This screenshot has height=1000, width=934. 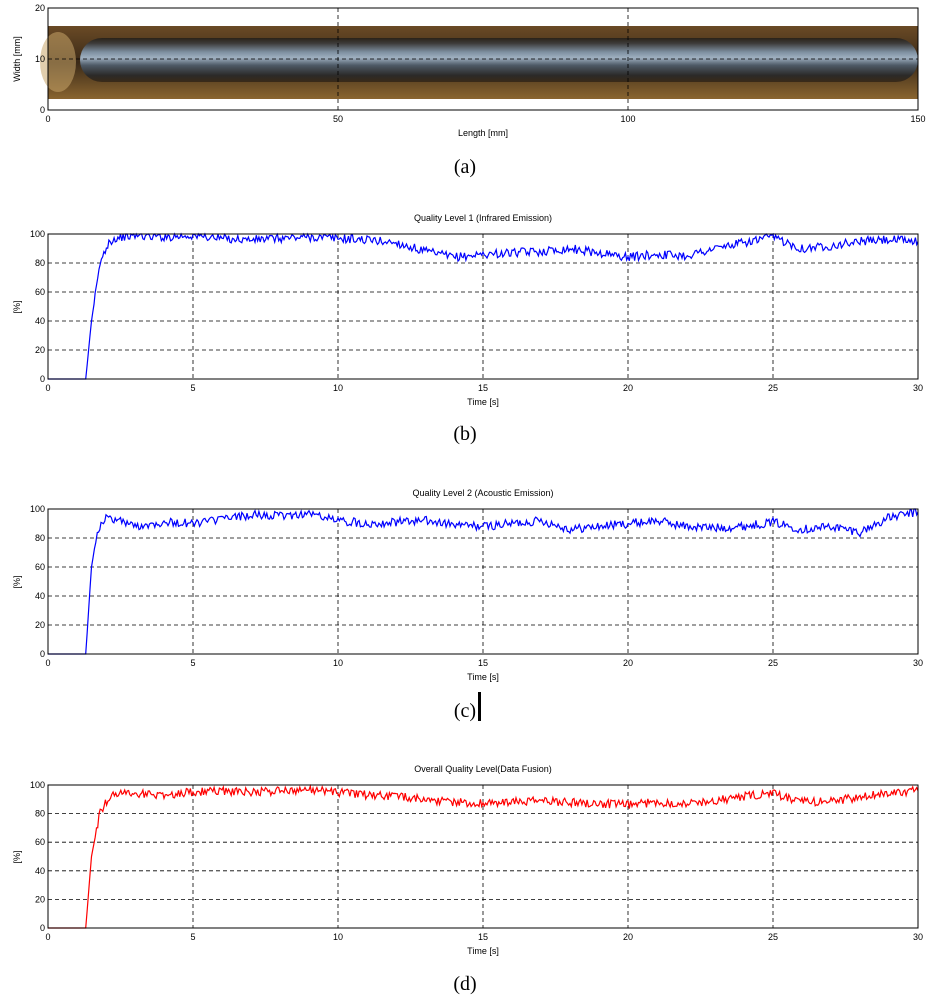 I want to click on y-axis-label: Width [mm], so click(x=17, y=59).